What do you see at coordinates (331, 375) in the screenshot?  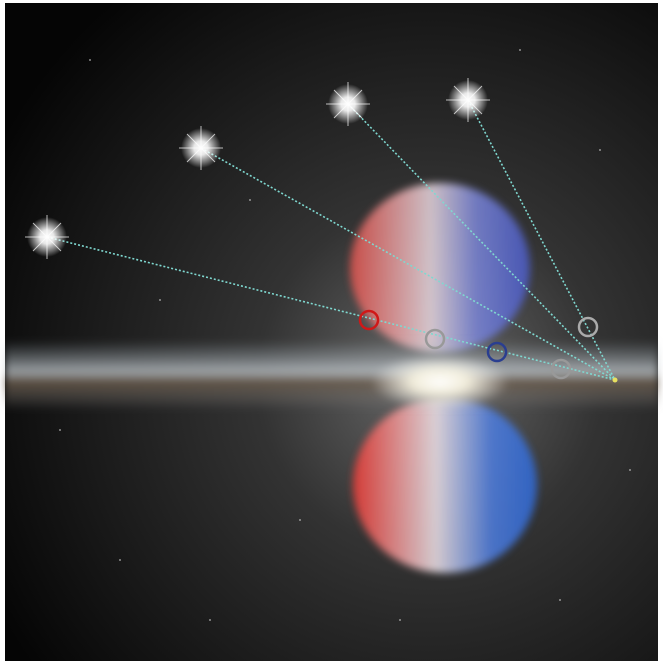 I see `galactic-disk` at bounding box center [331, 375].